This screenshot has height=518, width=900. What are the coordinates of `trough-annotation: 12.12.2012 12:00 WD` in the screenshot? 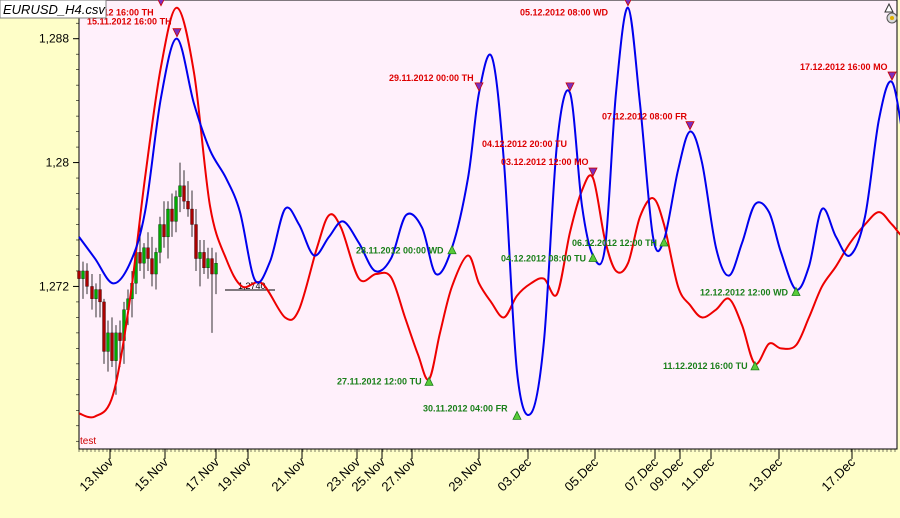 It's located at (744, 293).